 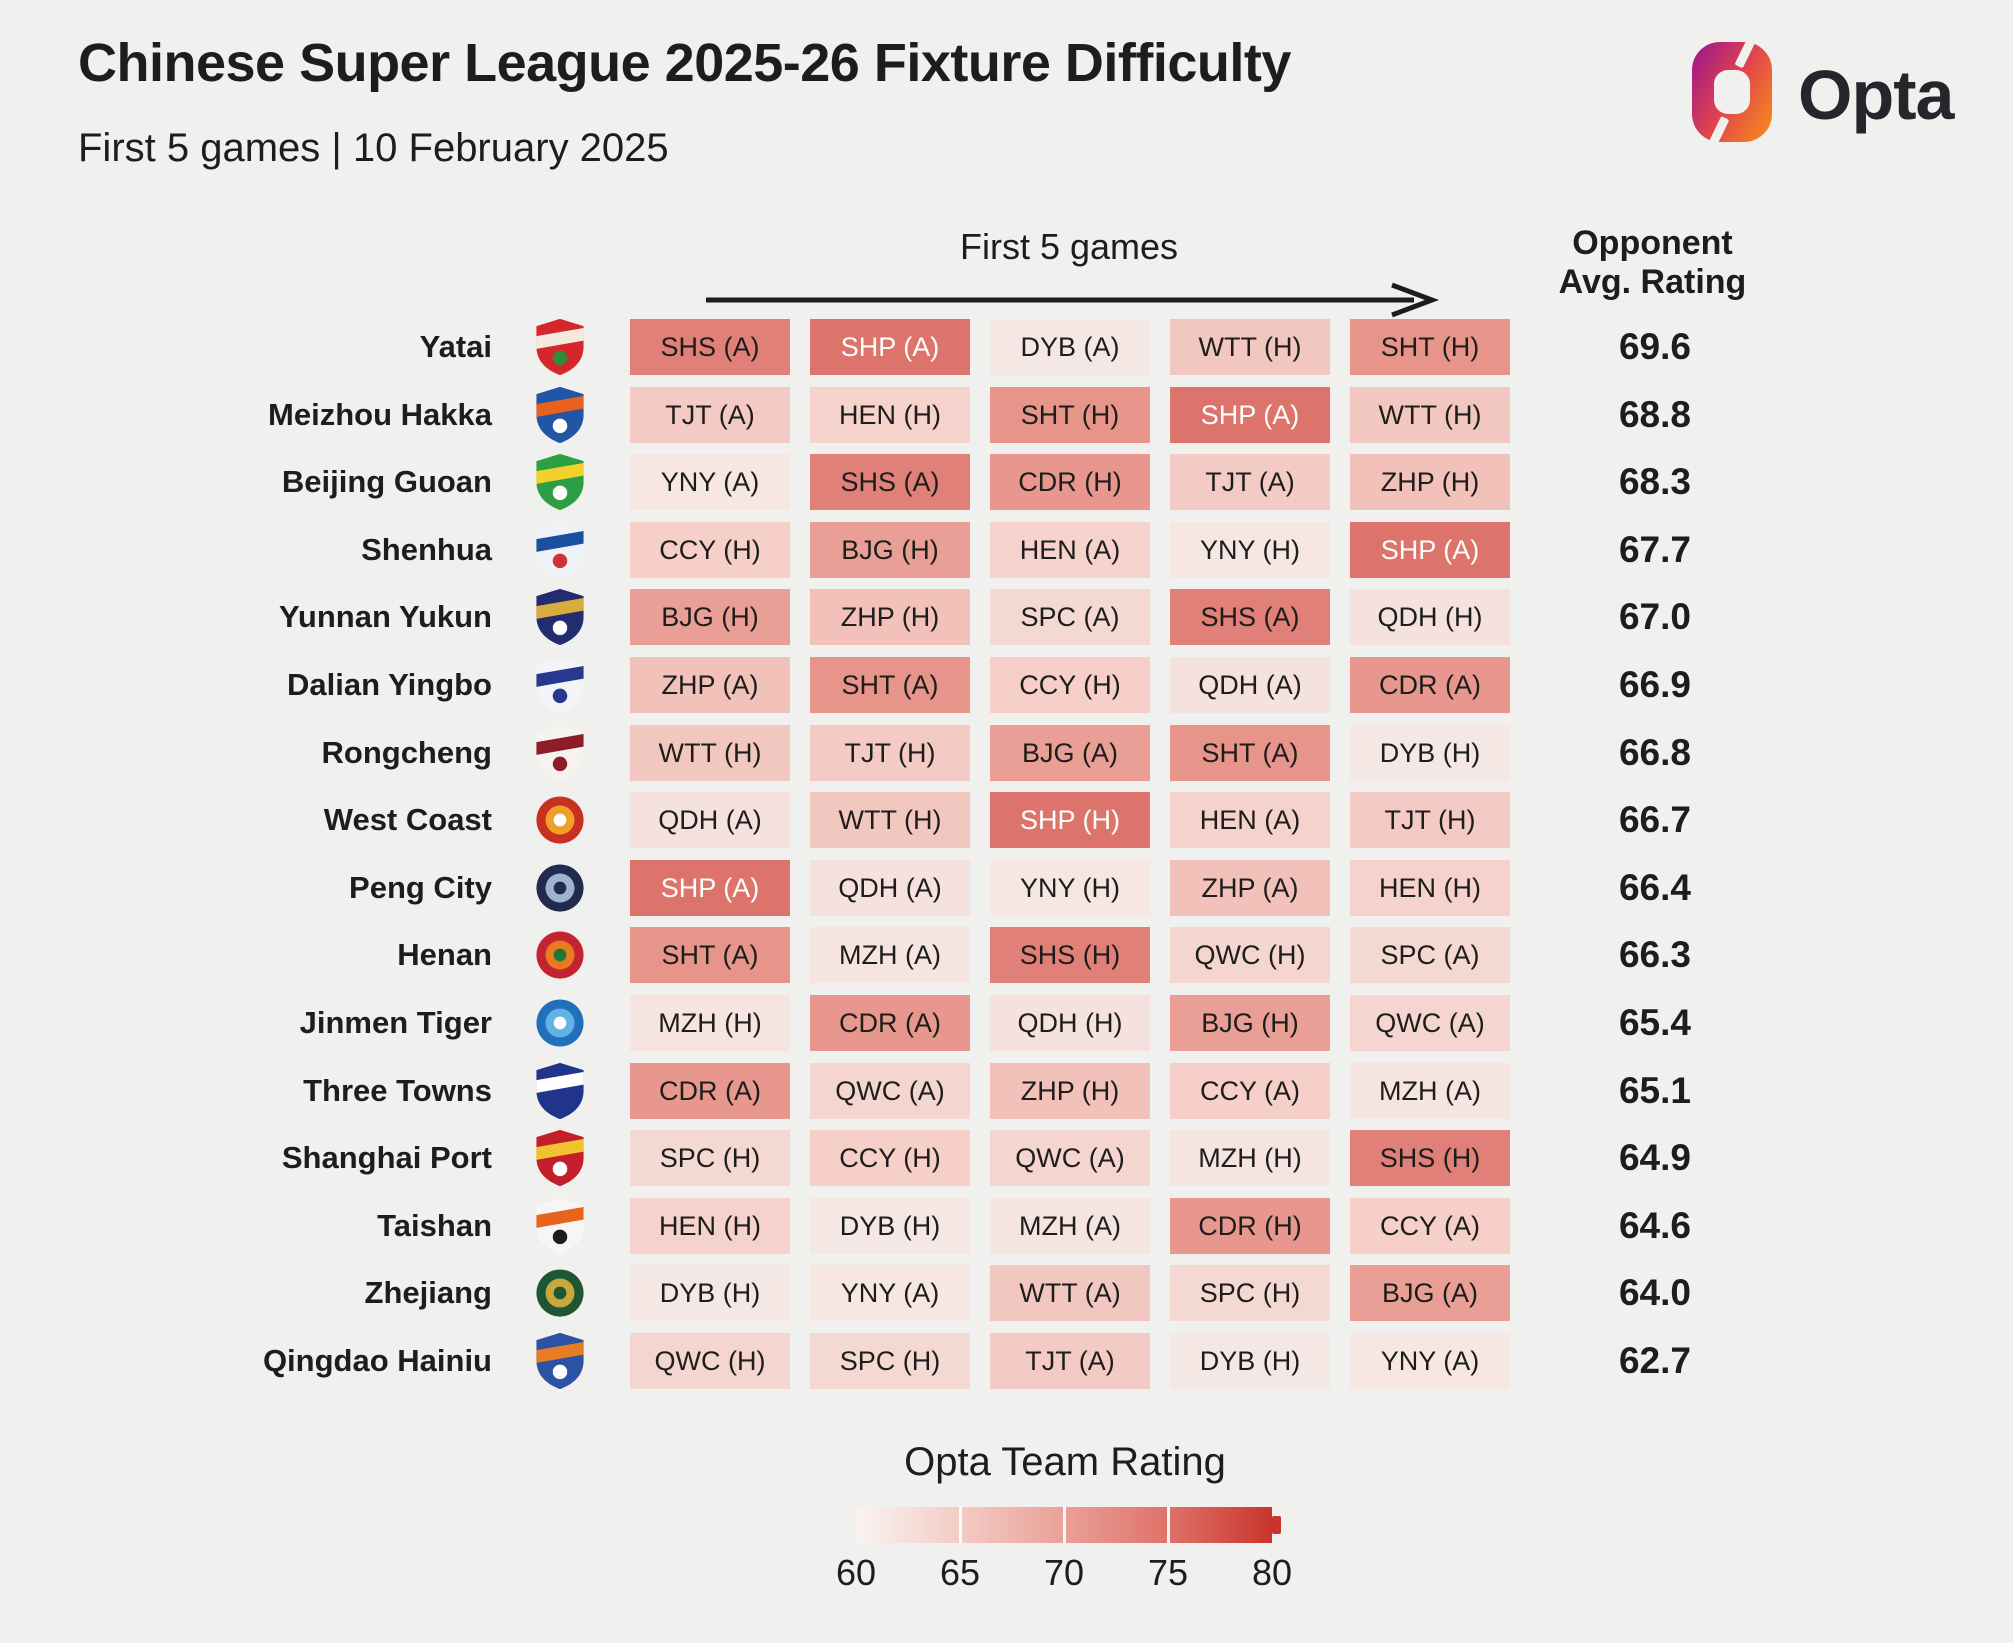 I want to click on fixture-cell: WTT (A), so click(x=1070, y=1293).